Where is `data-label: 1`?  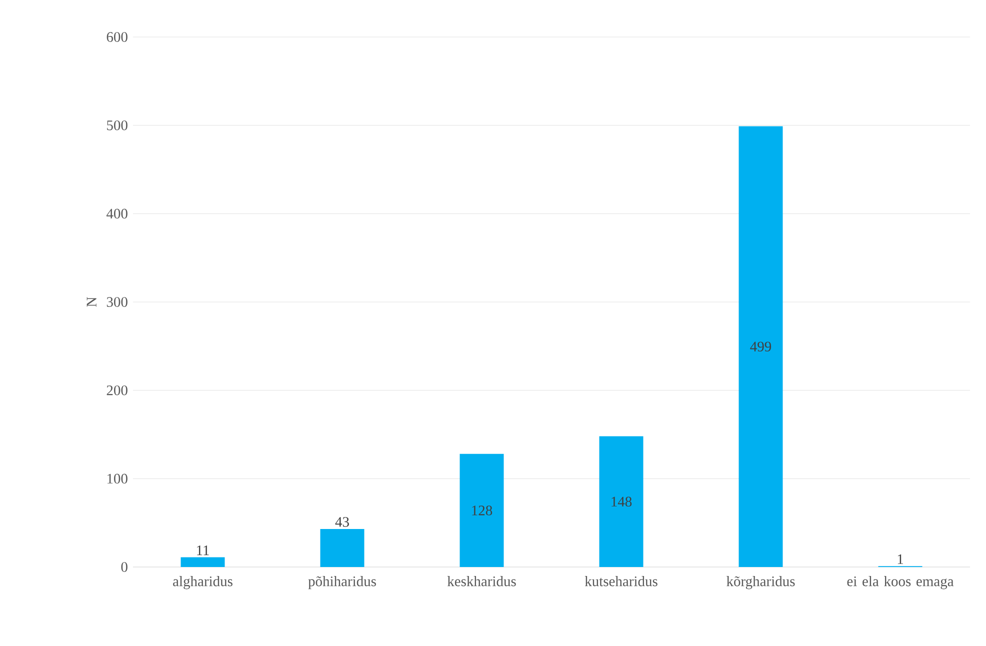 data-label: 1 is located at coordinates (901, 559).